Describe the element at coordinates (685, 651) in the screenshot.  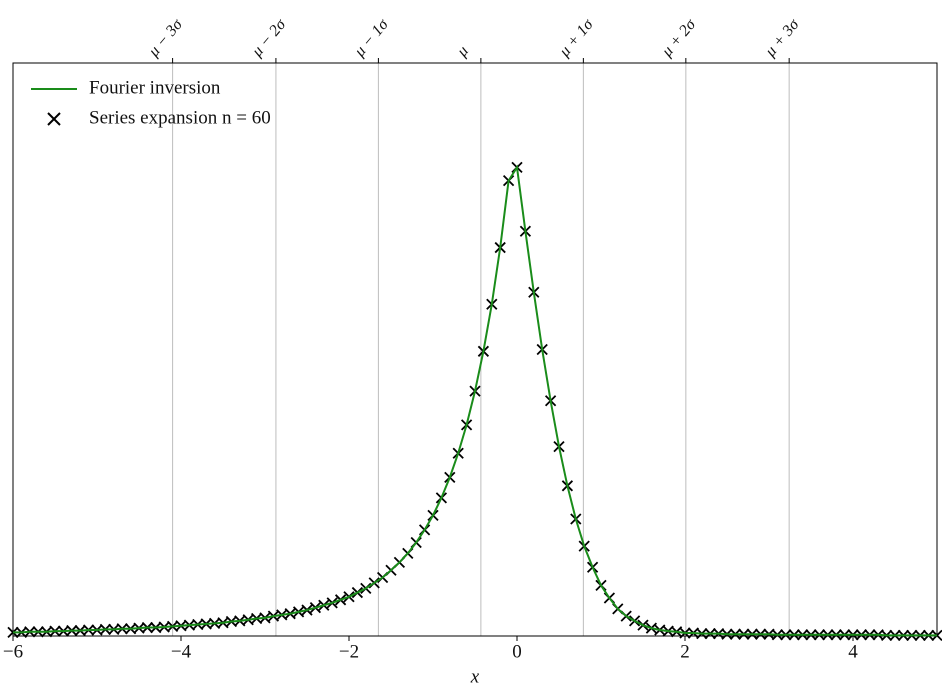
I see `x-tick-label: 2` at that location.